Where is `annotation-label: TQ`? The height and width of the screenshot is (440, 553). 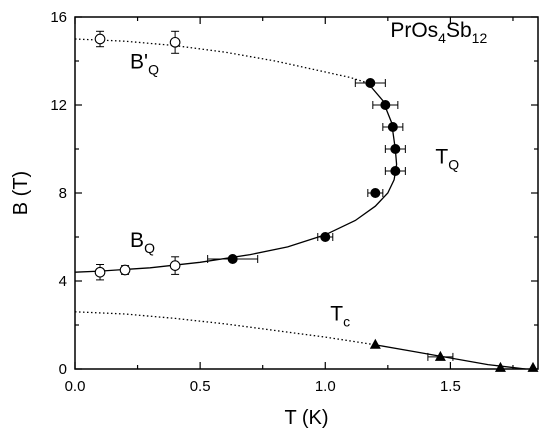
annotation-label: TQ is located at coordinates (447, 158).